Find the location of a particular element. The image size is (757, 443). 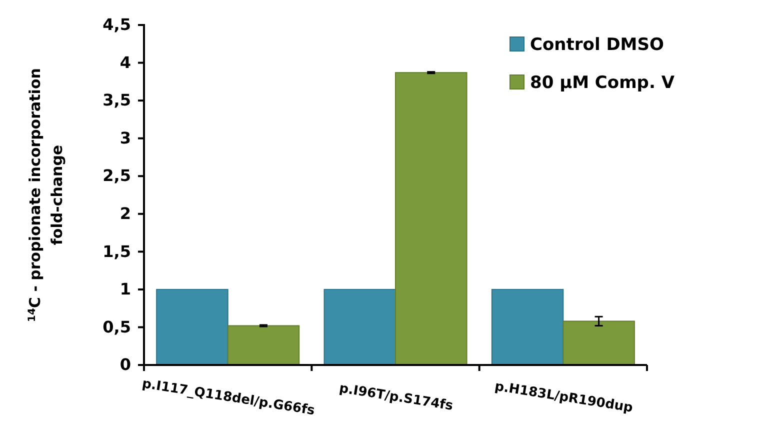

legend-label: Control DMSO is located at coordinates (597, 45).